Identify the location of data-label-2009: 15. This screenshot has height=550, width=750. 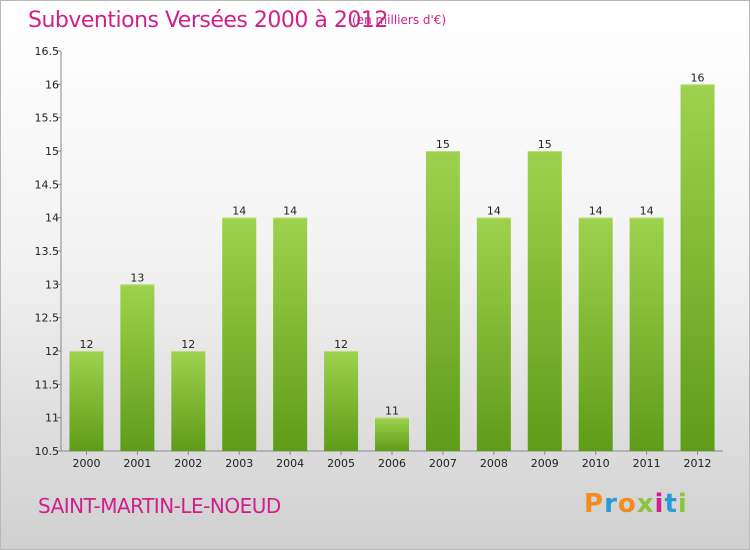
(545, 144).